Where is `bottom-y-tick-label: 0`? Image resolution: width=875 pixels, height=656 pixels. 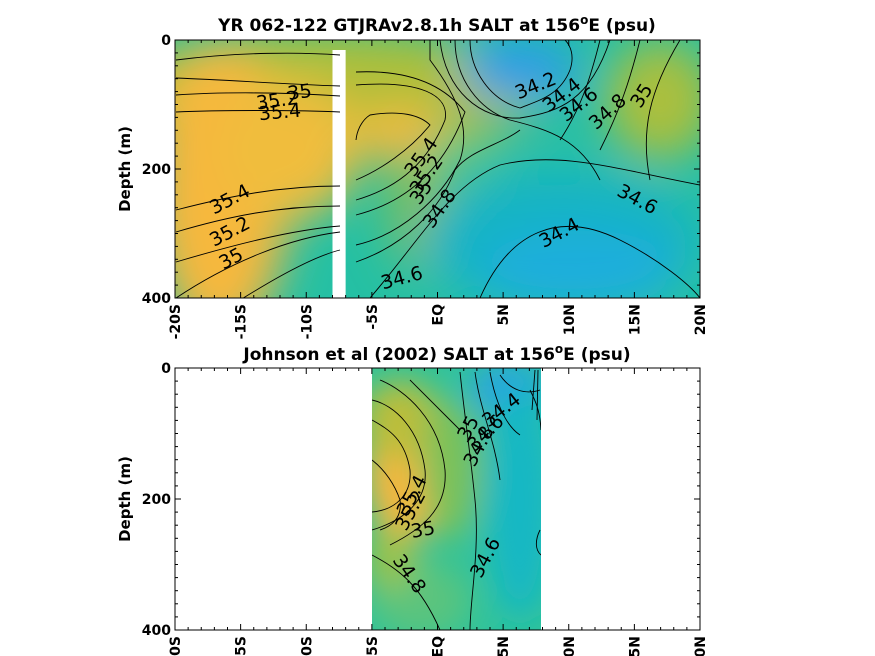
bottom-y-tick-label: 0 is located at coordinates (166, 369).